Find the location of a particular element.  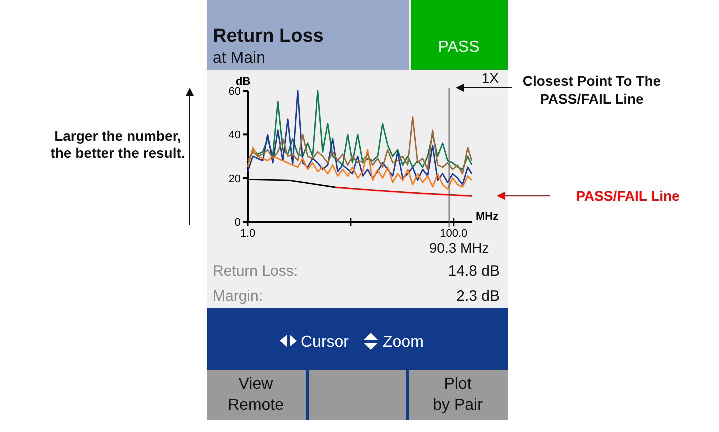

chart-title: Return Loss is located at coordinates (268, 36).